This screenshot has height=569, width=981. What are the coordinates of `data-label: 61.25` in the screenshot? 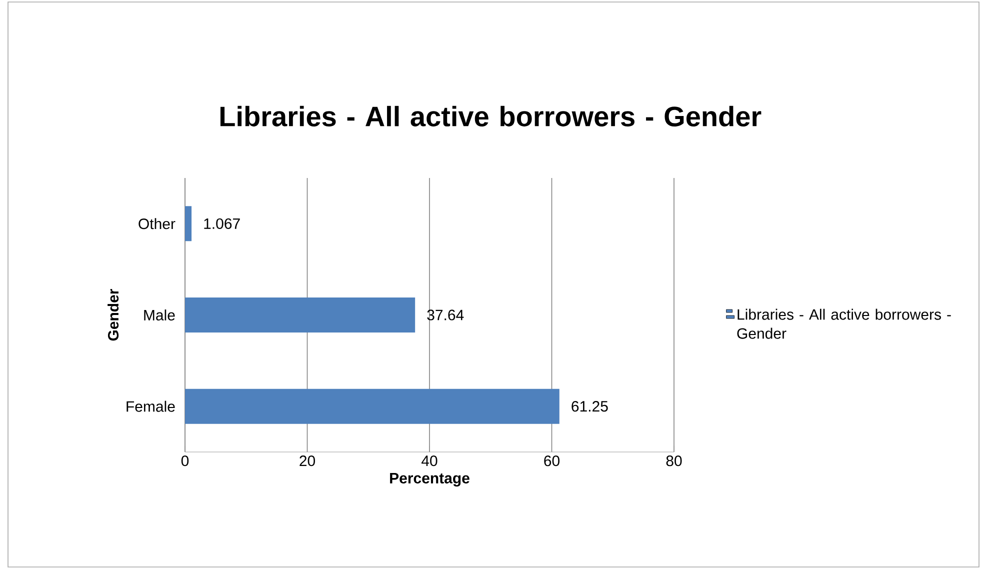 It's located at (590, 406).